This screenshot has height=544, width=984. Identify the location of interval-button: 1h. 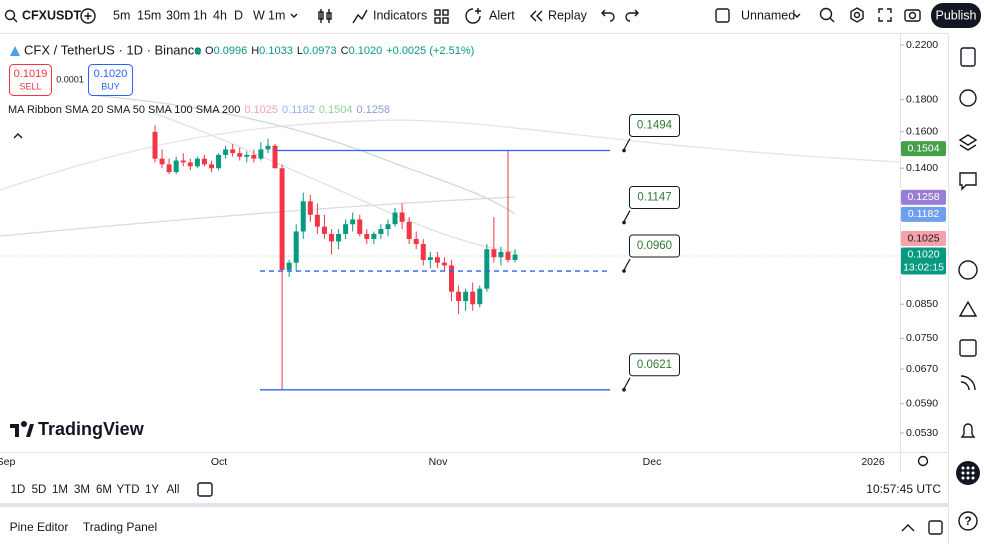
(200, 15).